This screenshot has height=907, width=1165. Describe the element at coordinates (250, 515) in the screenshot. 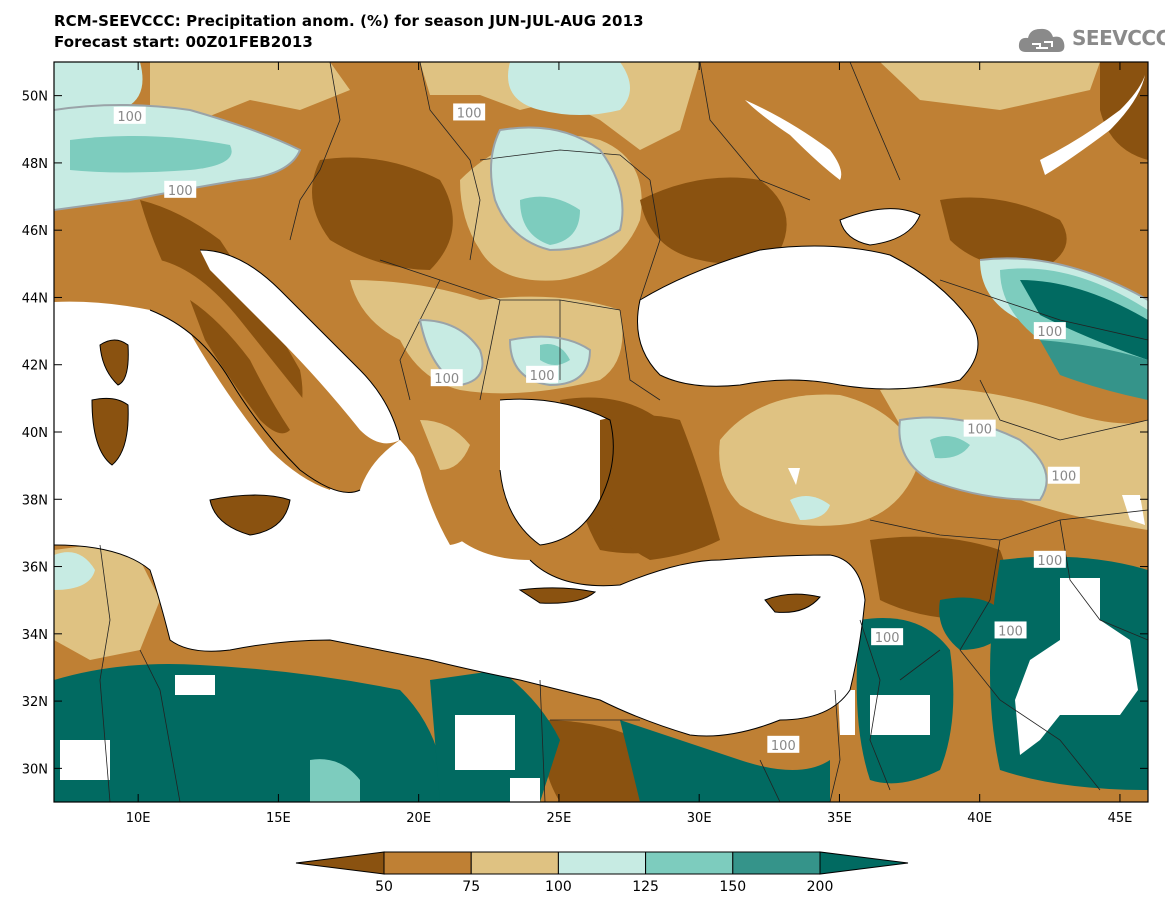

I see `sicily` at that location.